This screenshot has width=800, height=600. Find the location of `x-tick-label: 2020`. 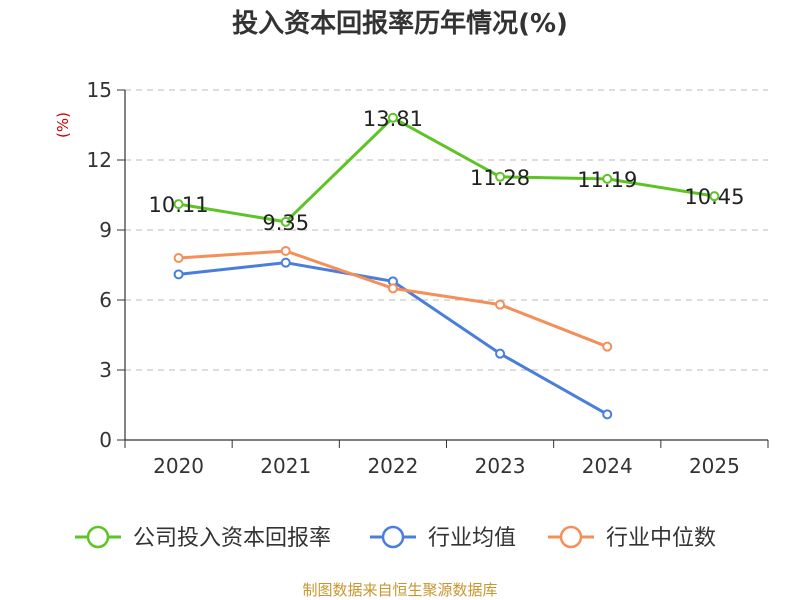

x-tick-label: 2020 is located at coordinates (178, 466).